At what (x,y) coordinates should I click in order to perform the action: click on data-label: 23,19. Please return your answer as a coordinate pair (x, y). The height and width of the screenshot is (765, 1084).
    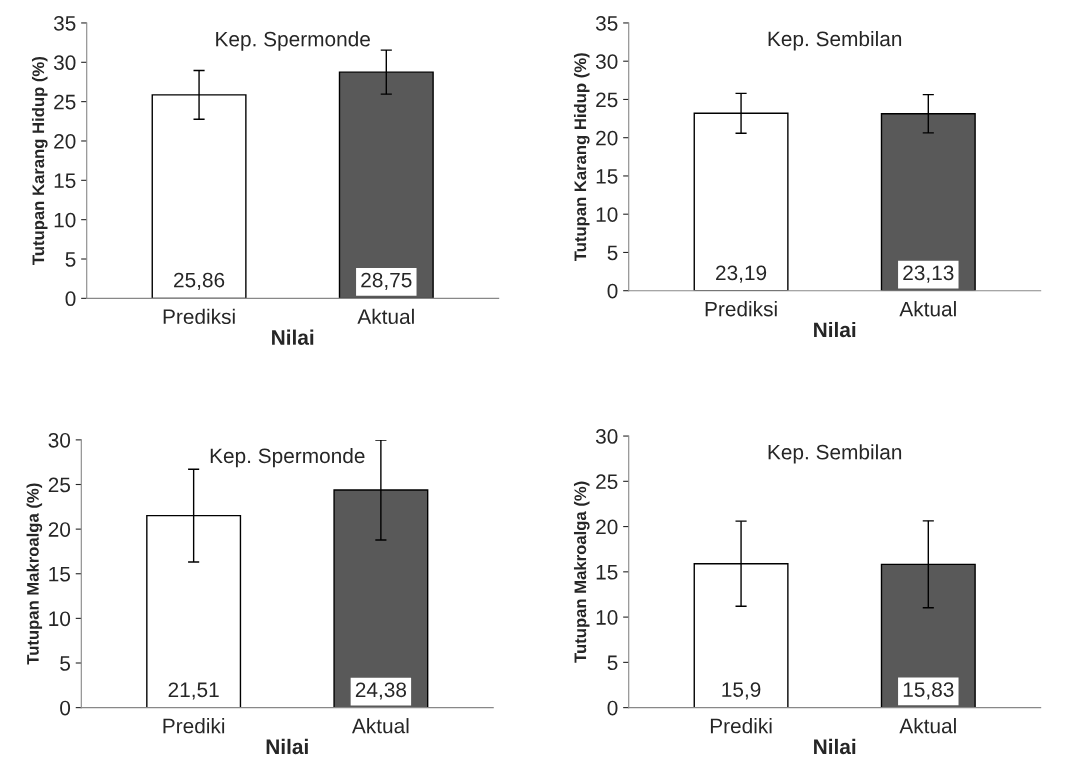
    Looking at the image, I should click on (741, 274).